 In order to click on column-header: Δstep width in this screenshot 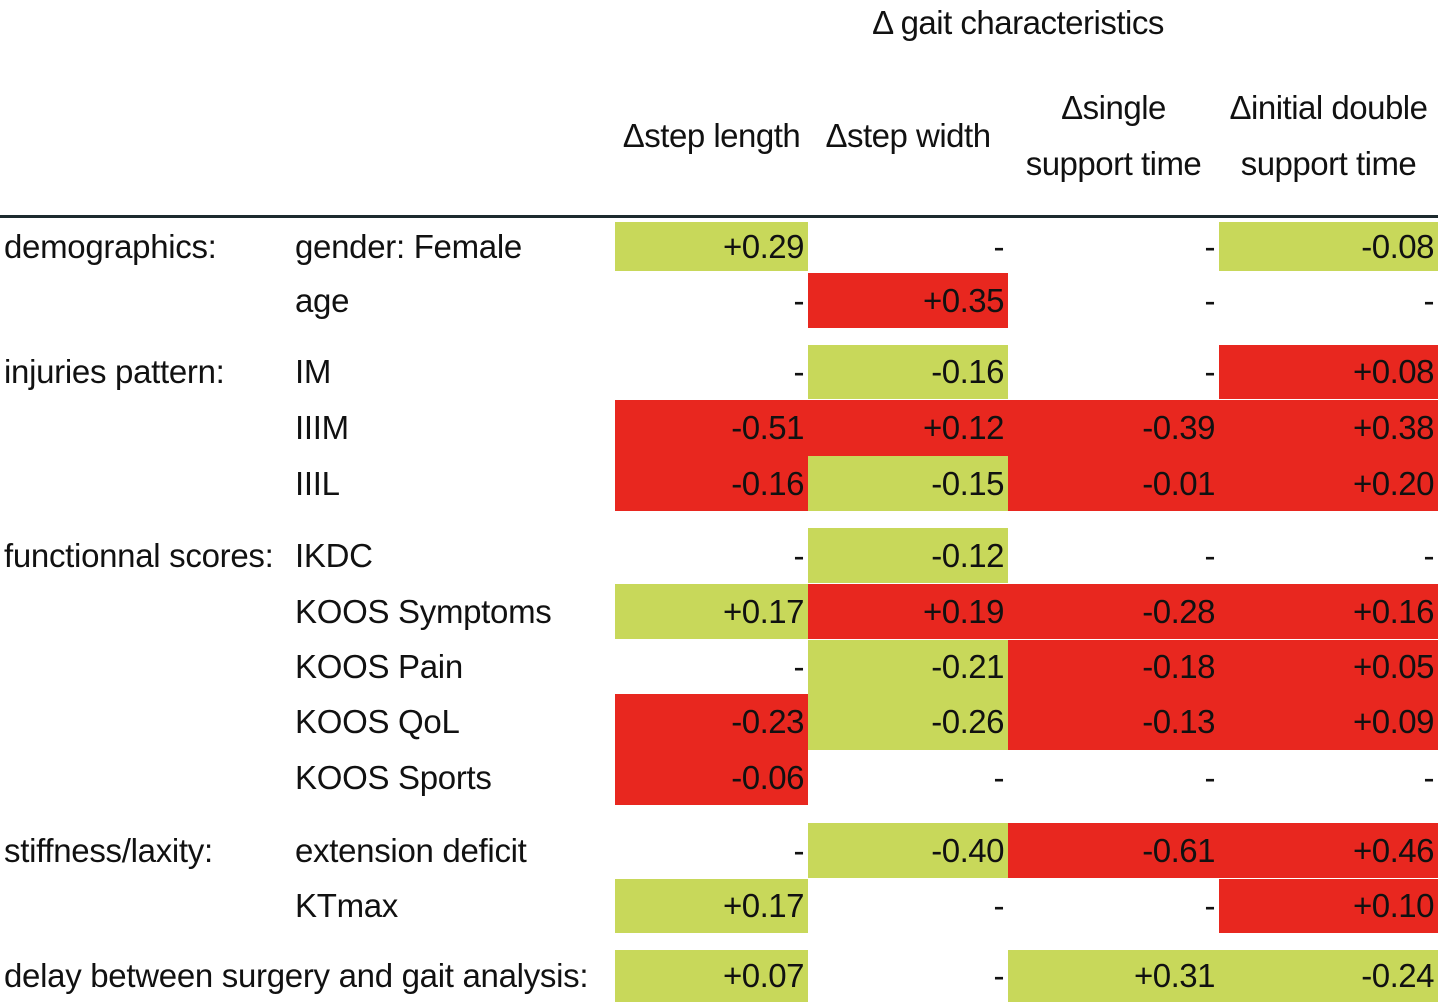, I will do `click(908, 135)`.